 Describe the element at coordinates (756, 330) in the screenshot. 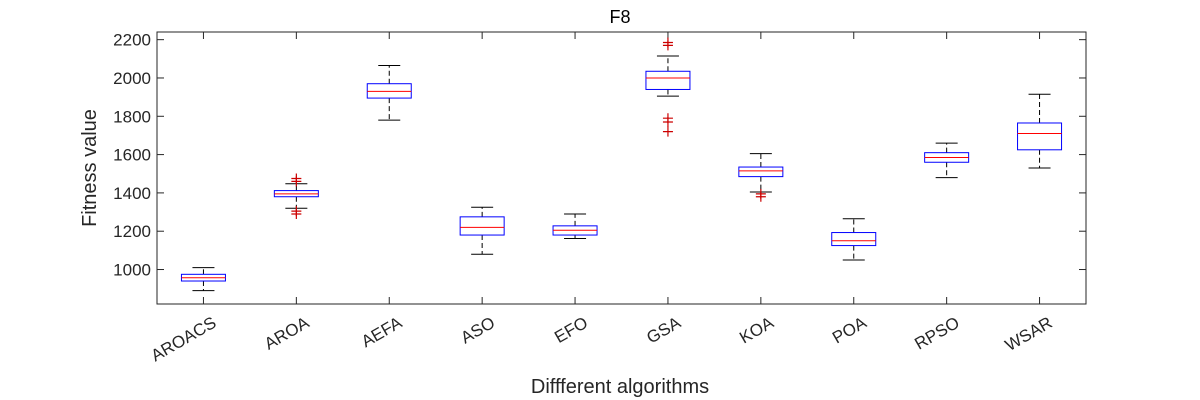

I see `x-tick-label: KOA` at that location.